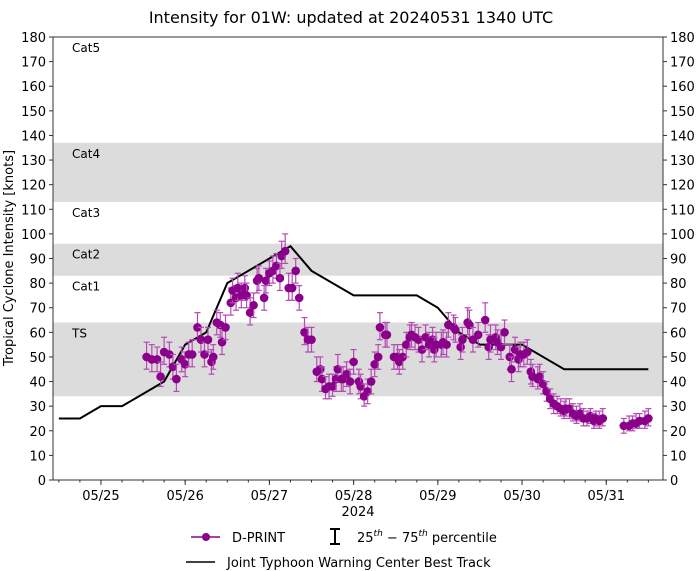 The image size is (699, 571). I want to click on y-tick-label-right: 80, so click(678, 284).